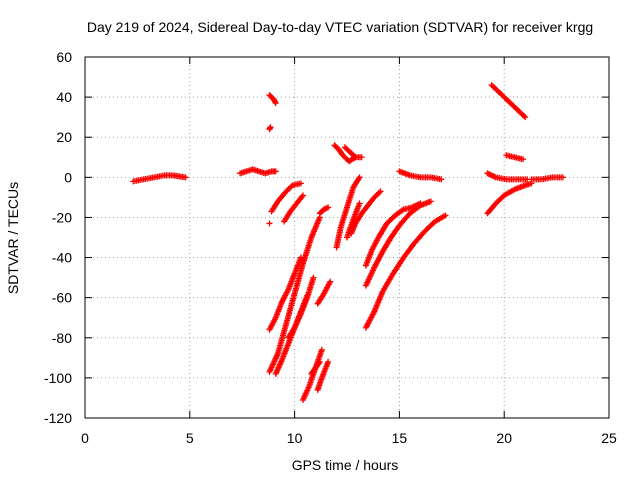  What do you see at coordinates (190, 438) in the screenshot?
I see `x-tick-label: 5` at bounding box center [190, 438].